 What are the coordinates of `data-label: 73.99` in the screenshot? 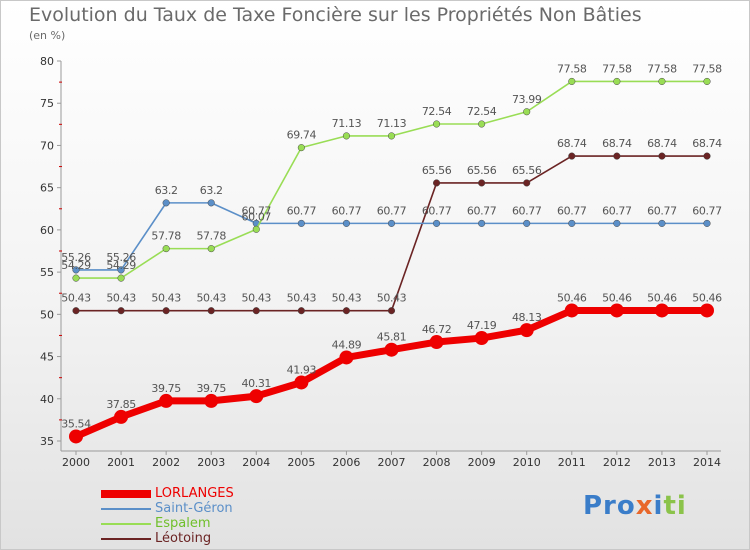 It's located at (527, 99).